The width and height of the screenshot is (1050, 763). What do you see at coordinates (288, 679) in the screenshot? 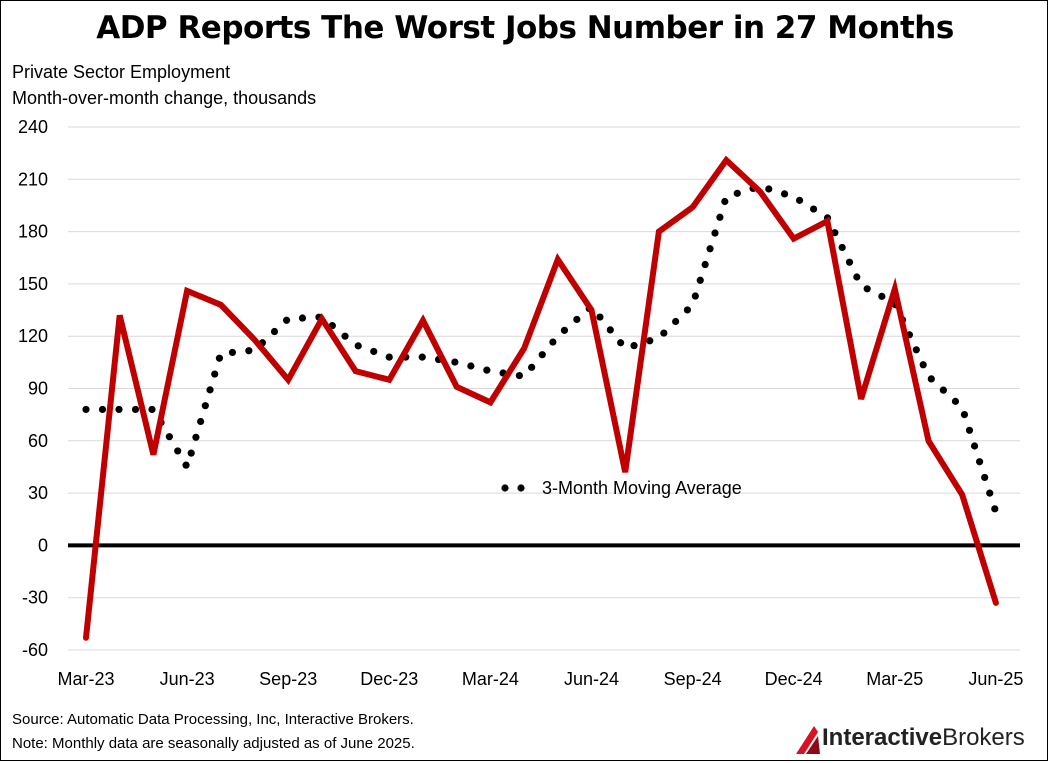
I see `x-tick-label: Sep-23` at bounding box center [288, 679].